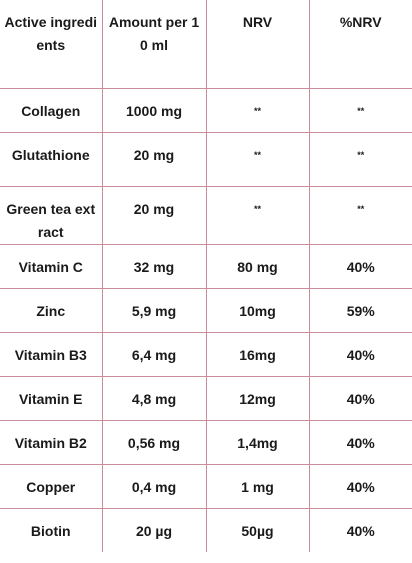 The image size is (412, 563). I want to click on table-row: Vitamin E 4,8 mg 12mg 40%, so click(206, 398).